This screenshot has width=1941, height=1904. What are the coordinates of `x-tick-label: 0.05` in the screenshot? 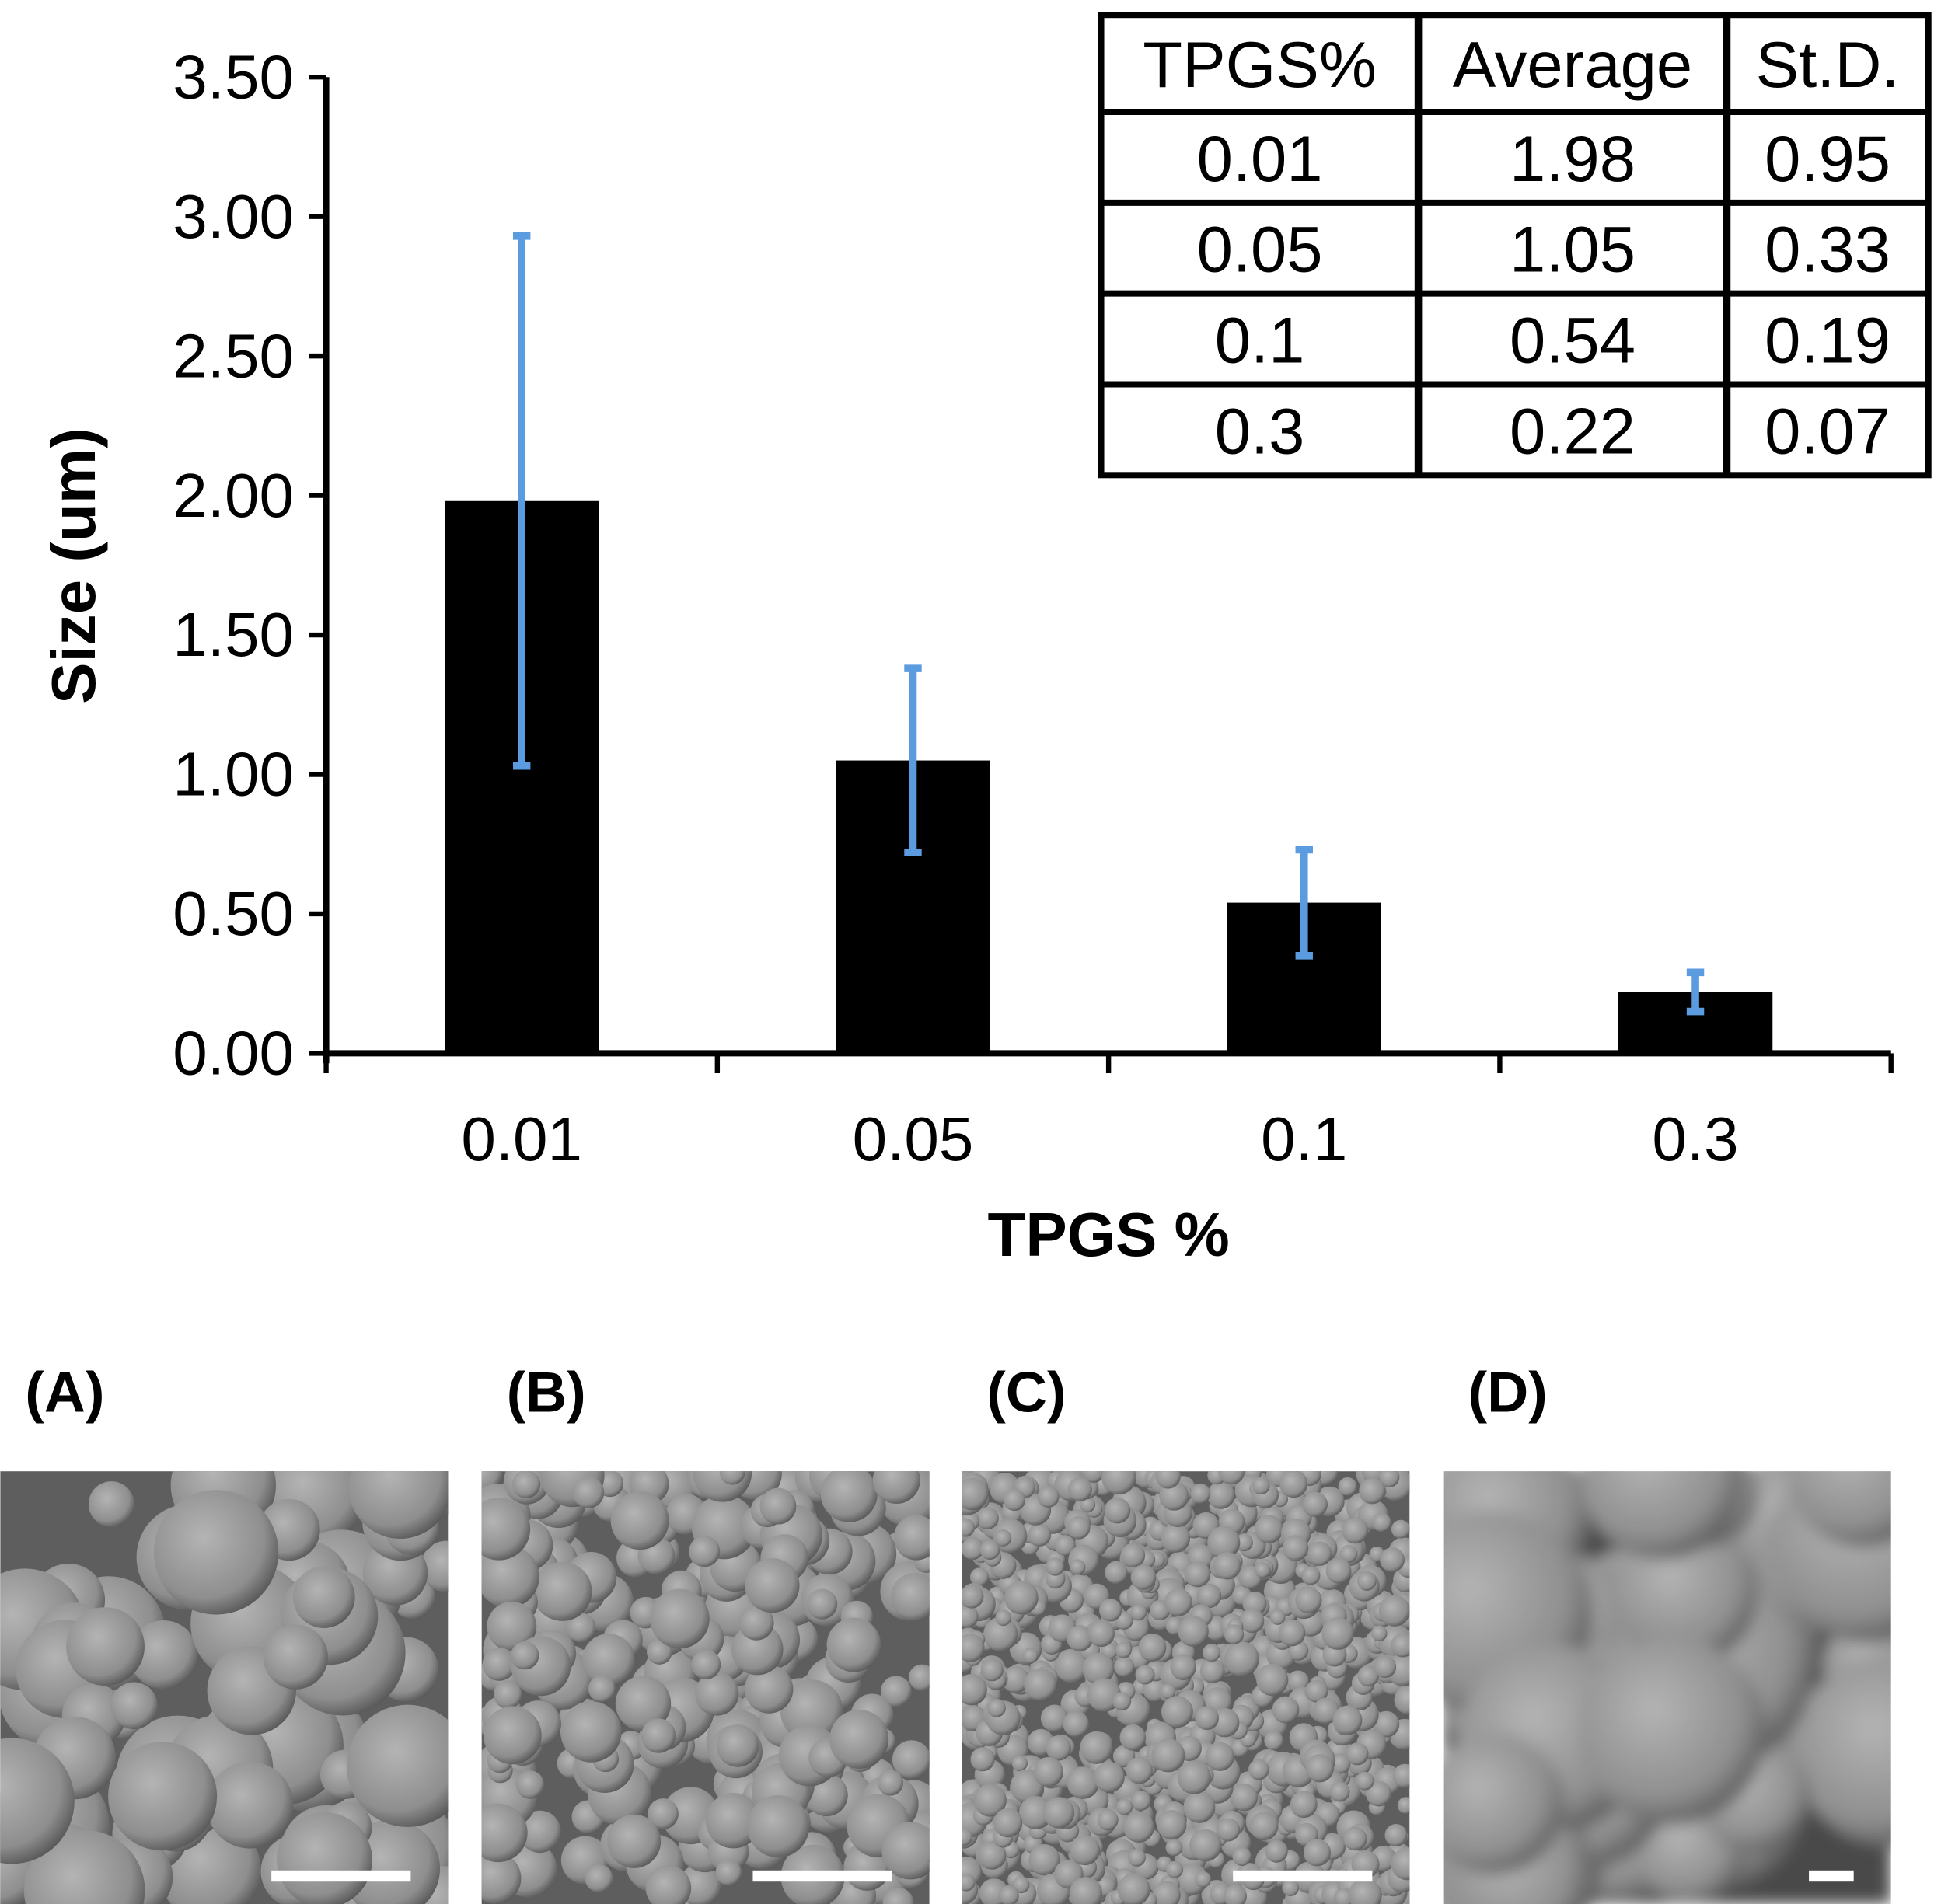 It's located at (913, 1139).